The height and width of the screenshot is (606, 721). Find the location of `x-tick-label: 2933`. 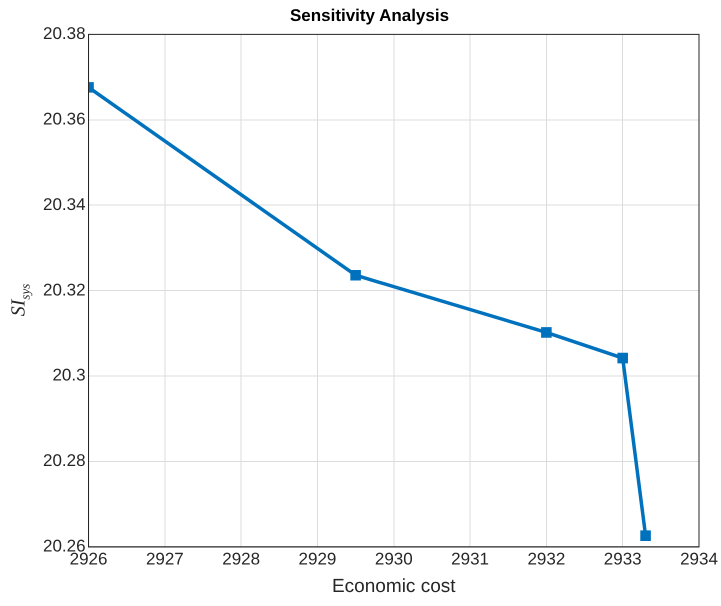

x-tick-label: 2933 is located at coordinates (623, 559).